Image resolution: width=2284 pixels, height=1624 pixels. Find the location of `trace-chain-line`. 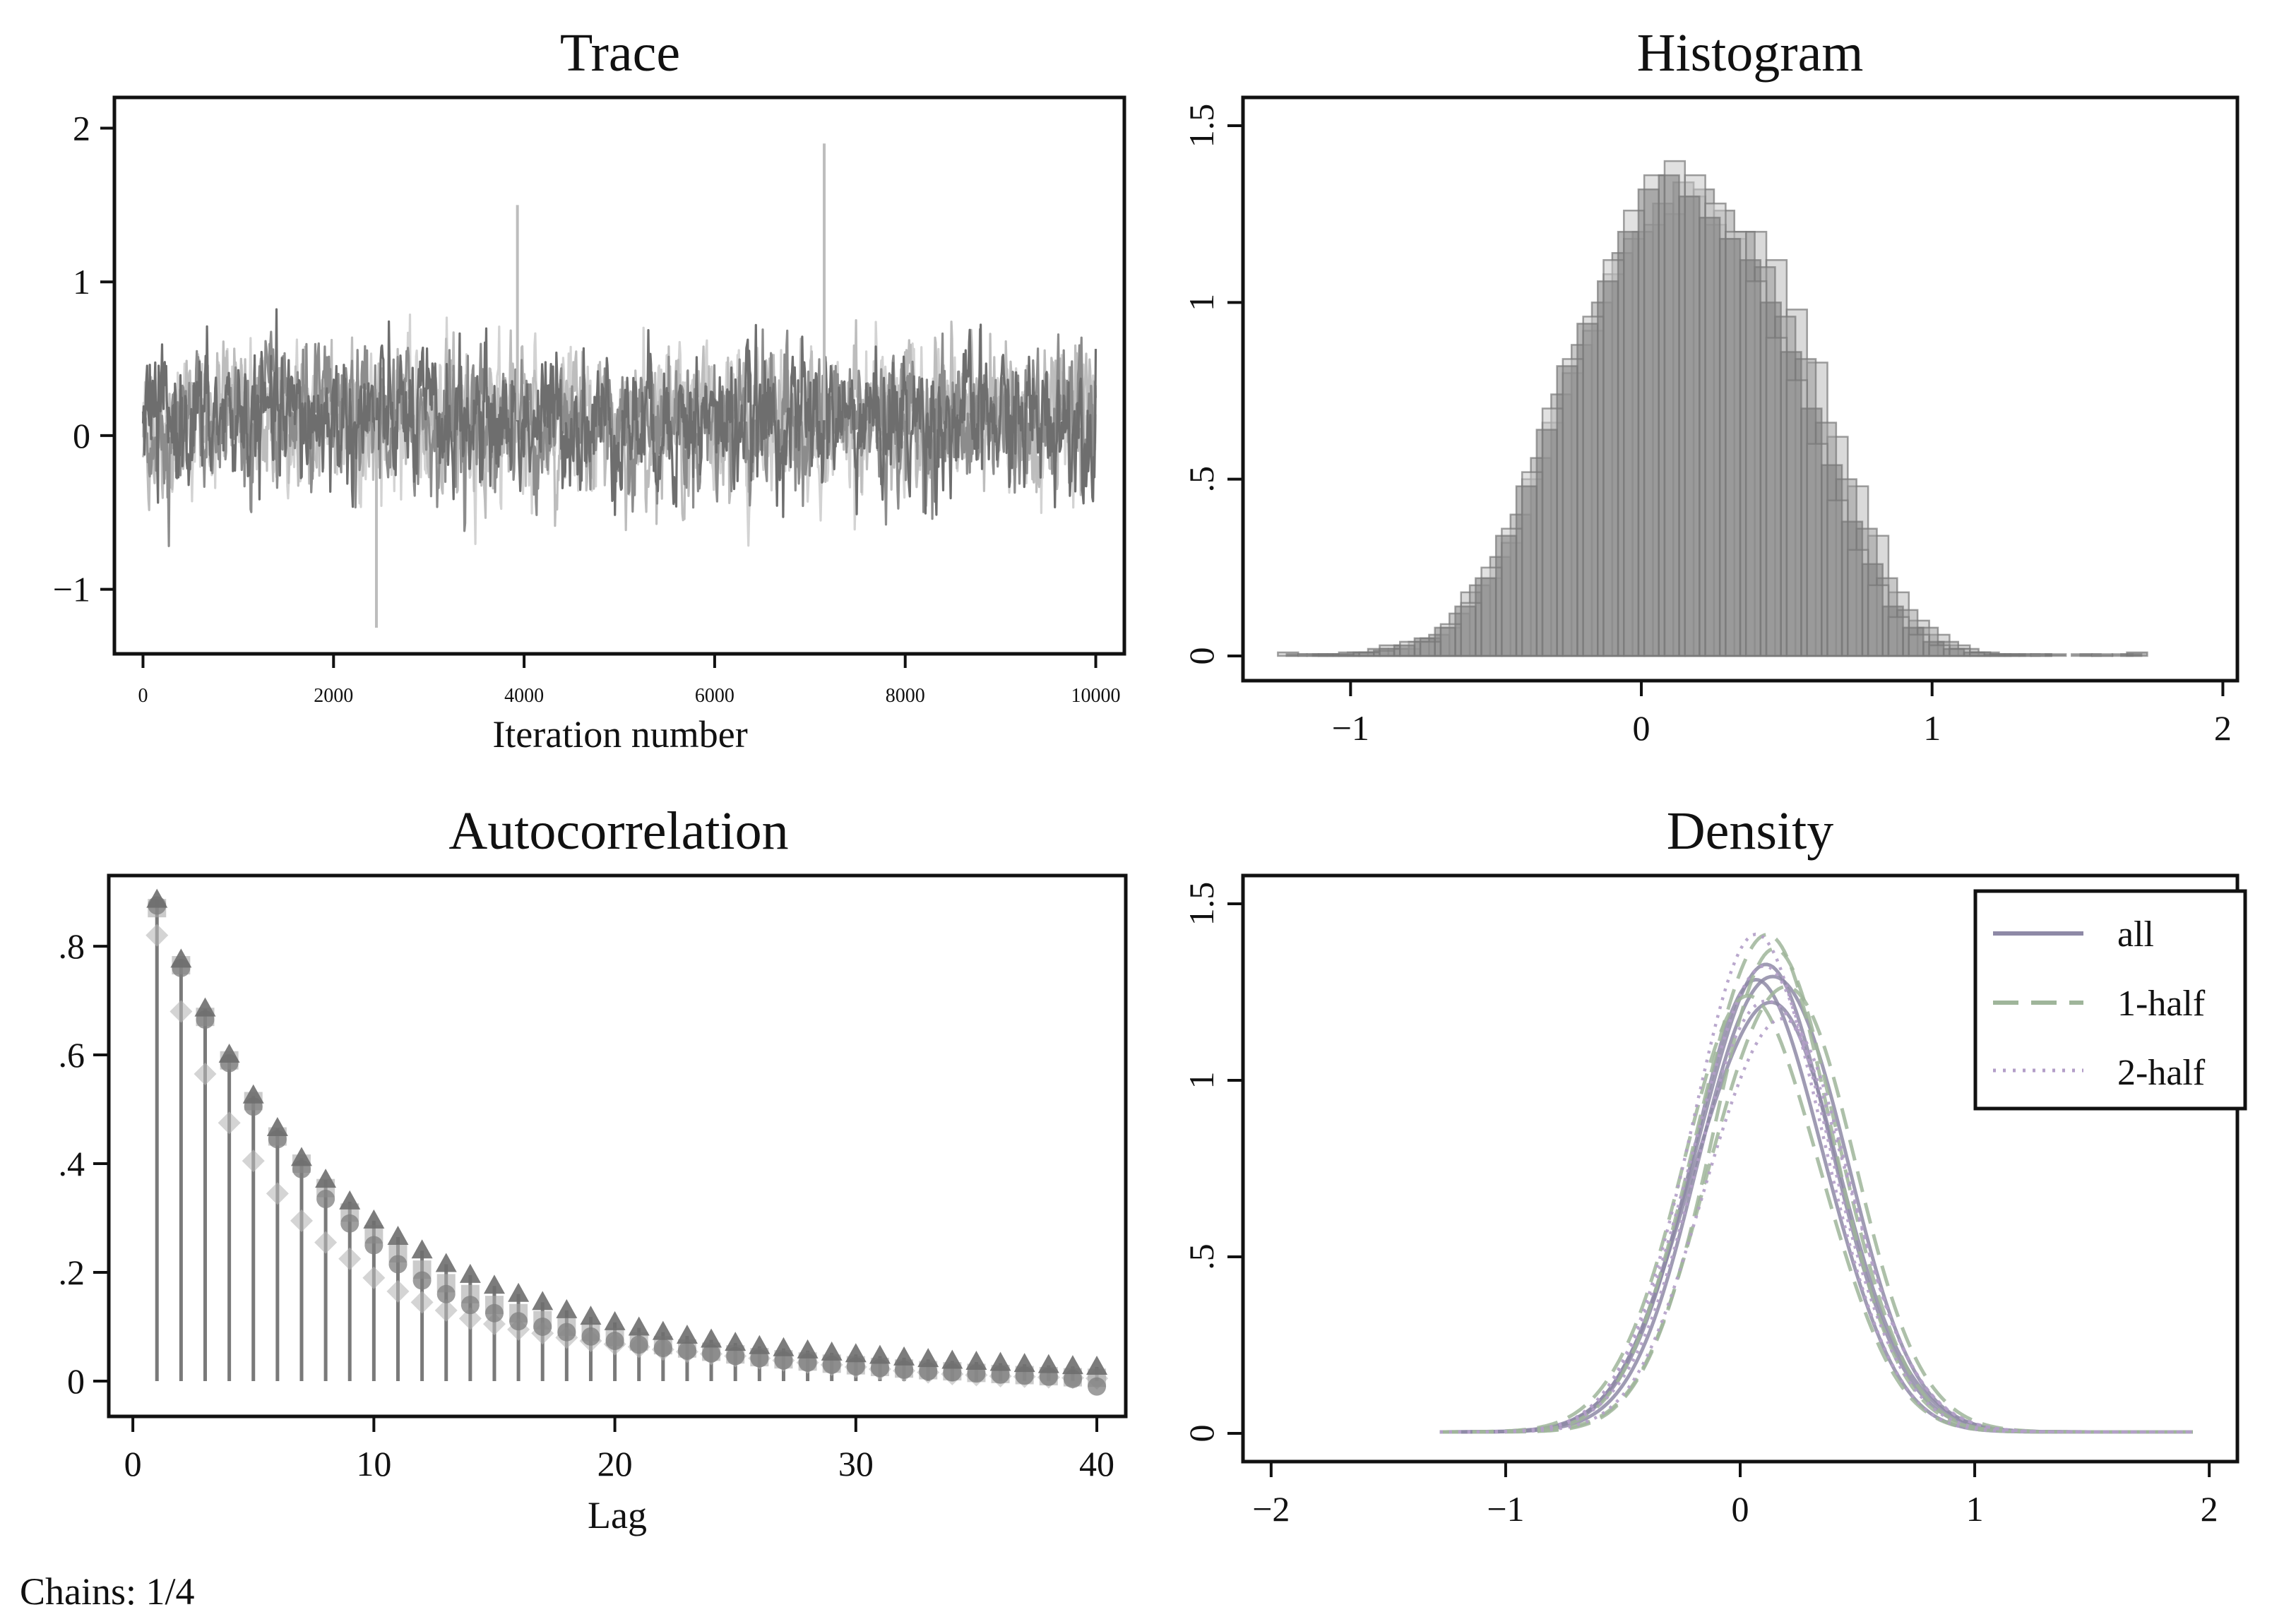

trace-chain-line is located at coordinates (619, 413).